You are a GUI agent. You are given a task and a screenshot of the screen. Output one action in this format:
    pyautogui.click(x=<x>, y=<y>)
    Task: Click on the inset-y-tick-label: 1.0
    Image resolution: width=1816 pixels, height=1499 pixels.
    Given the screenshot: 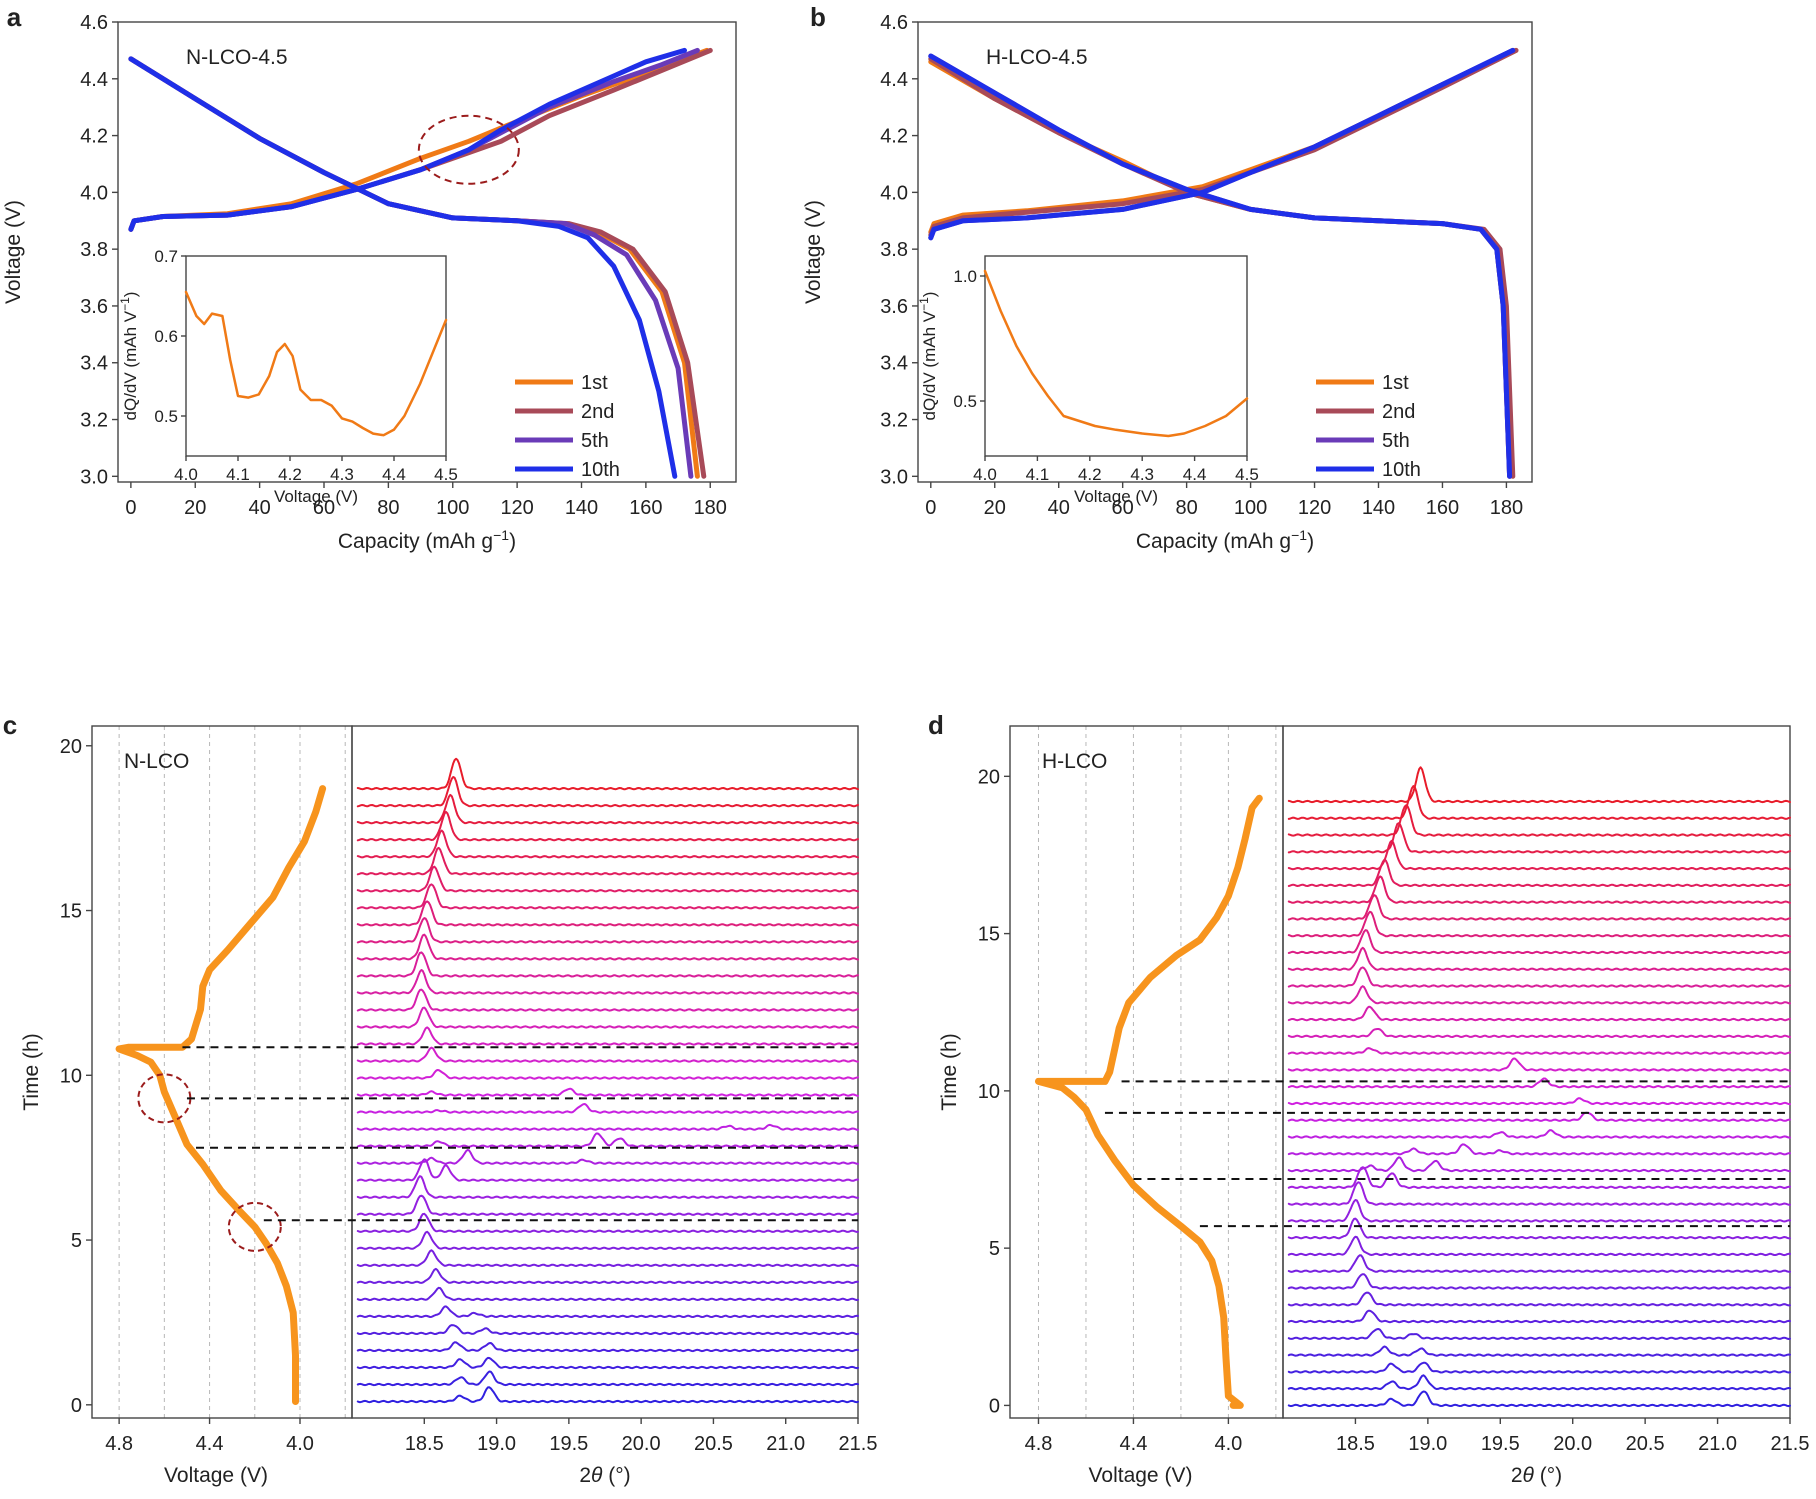 What is the action you would take?
    pyautogui.click(x=965, y=276)
    